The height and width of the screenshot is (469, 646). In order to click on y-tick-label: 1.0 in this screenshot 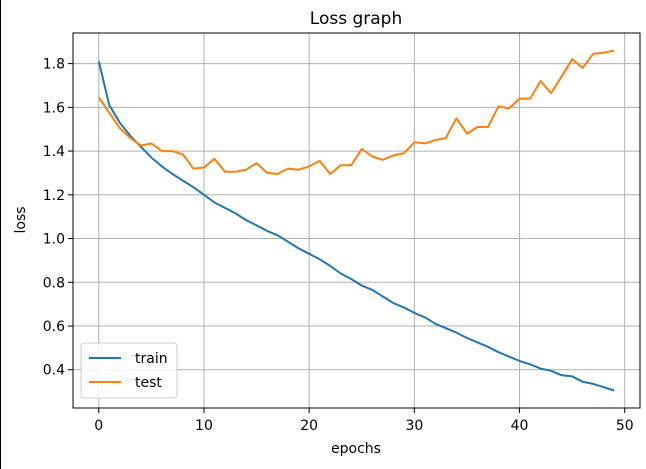, I will do `click(54, 240)`.